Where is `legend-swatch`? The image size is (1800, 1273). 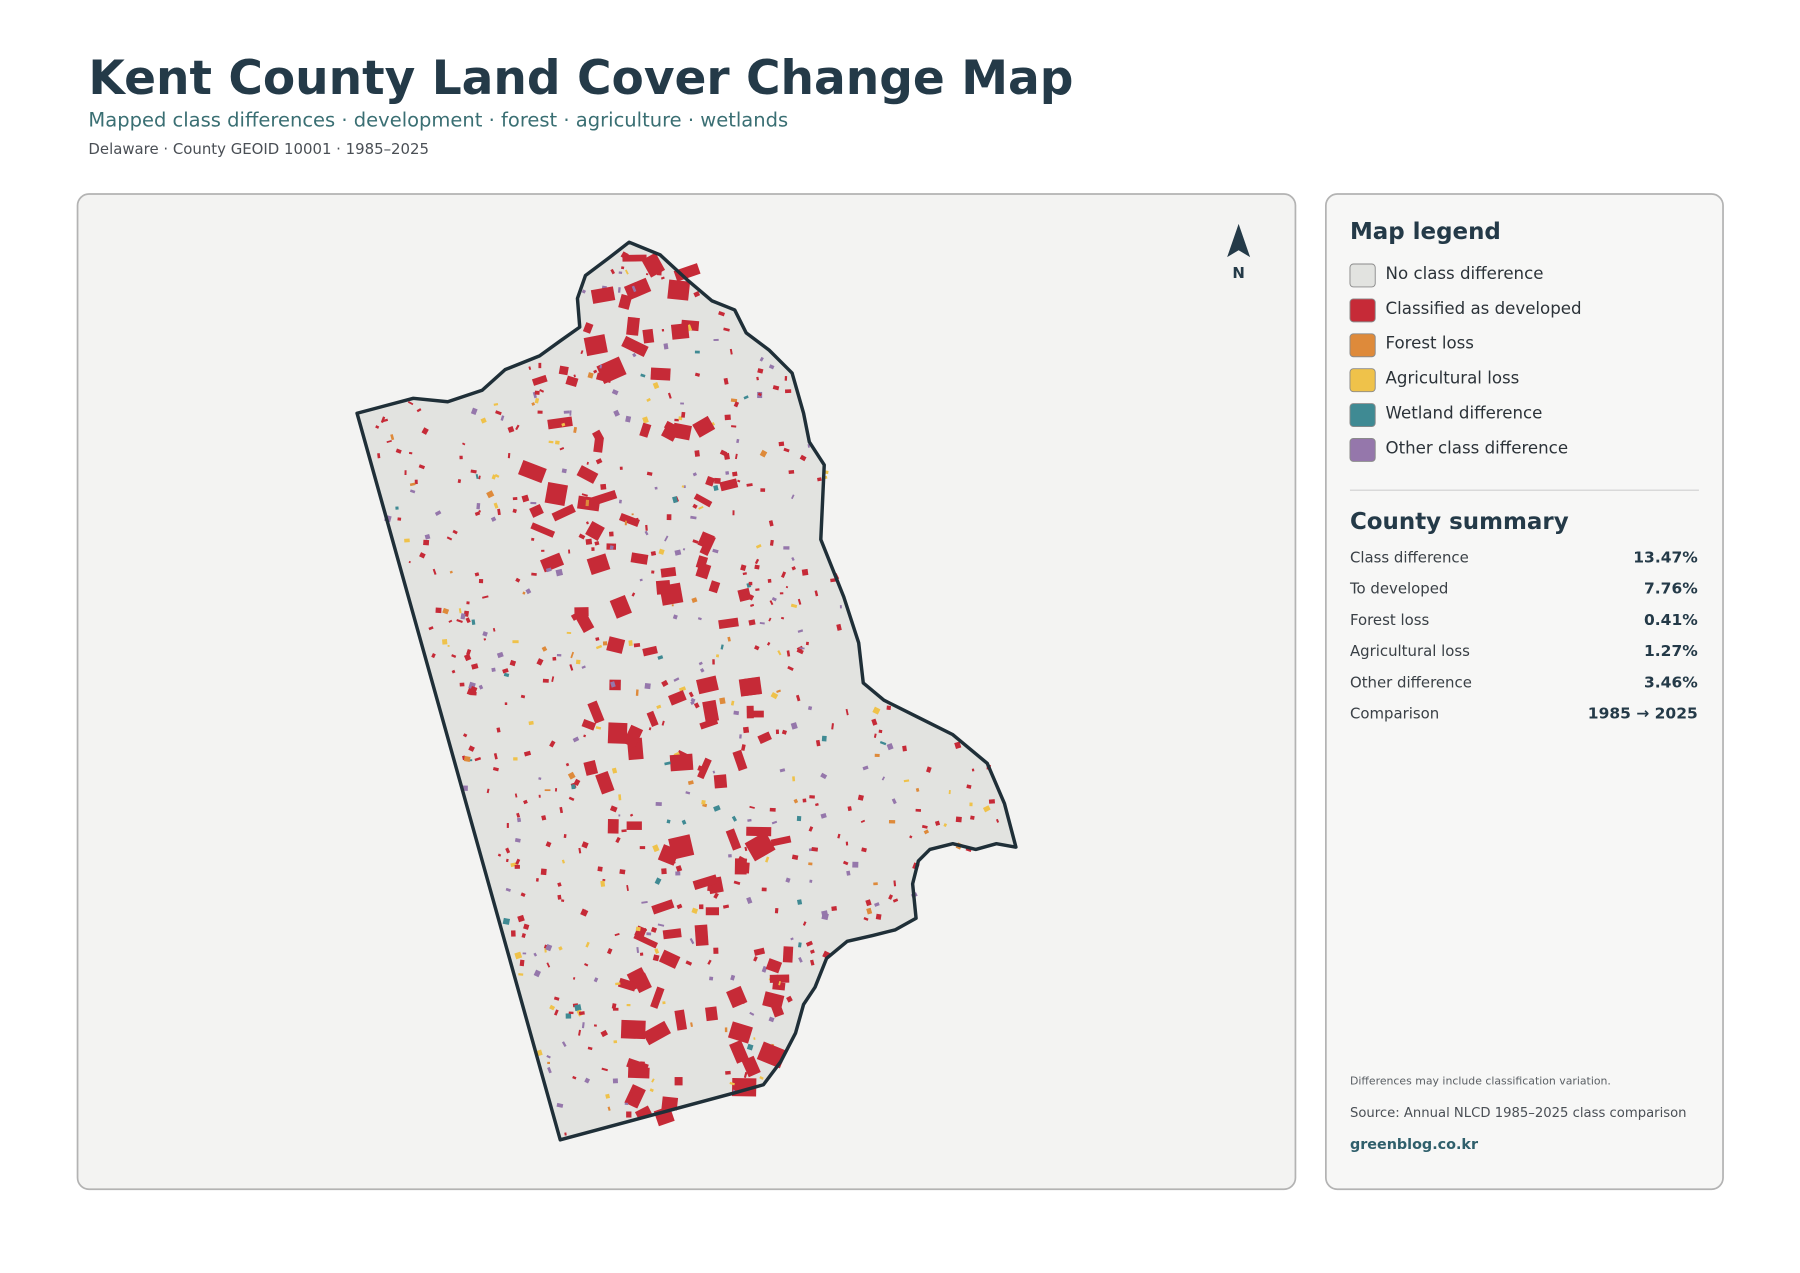
legend-swatch is located at coordinates (1362, 275).